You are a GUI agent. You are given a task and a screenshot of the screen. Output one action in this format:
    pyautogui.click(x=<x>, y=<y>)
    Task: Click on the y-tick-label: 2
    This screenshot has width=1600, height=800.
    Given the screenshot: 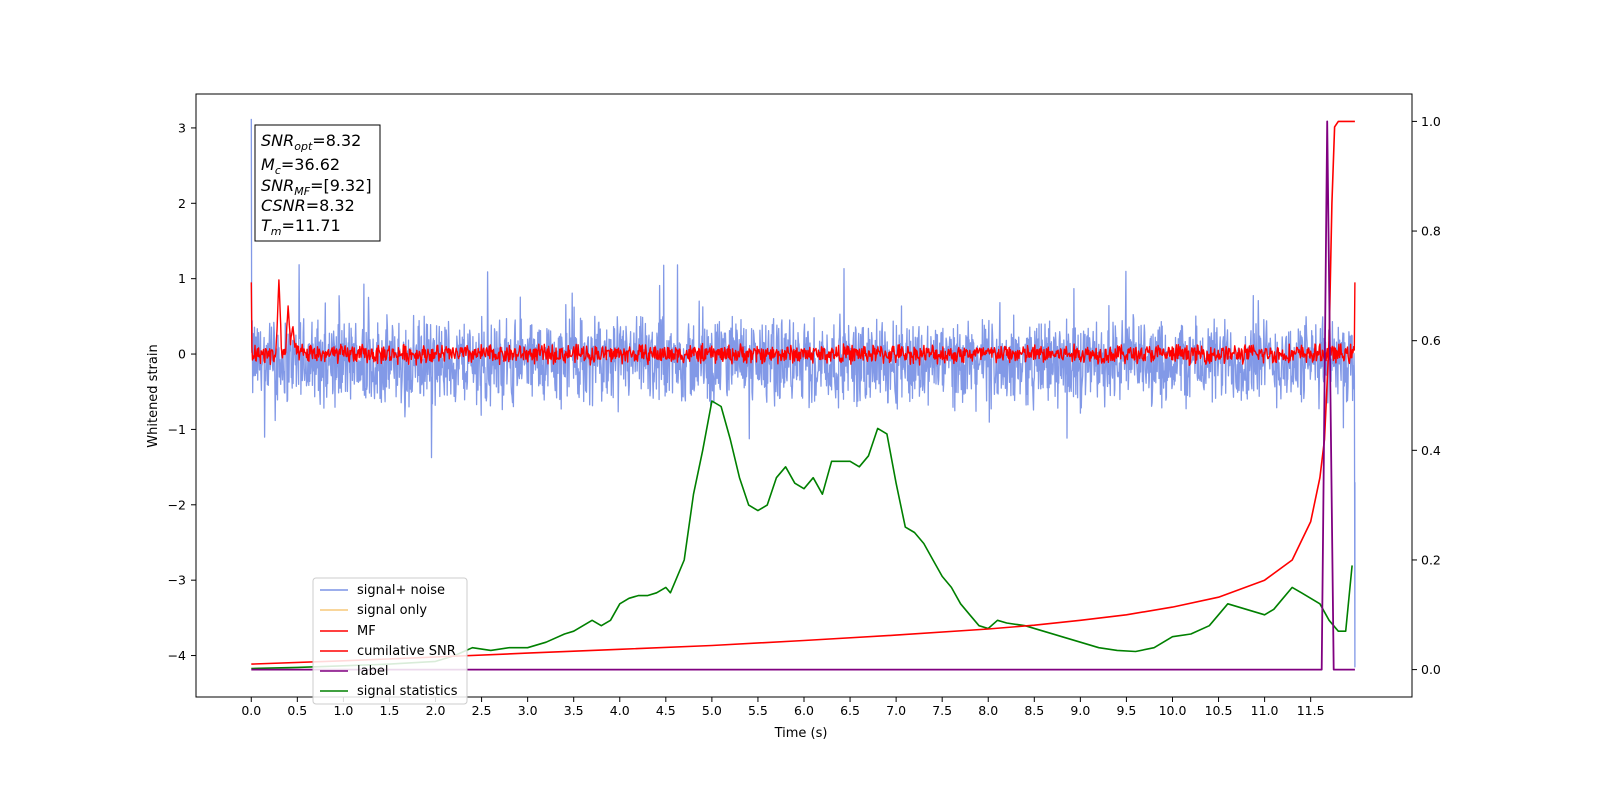 What is the action you would take?
    pyautogui.click(x=182, y=203)
    